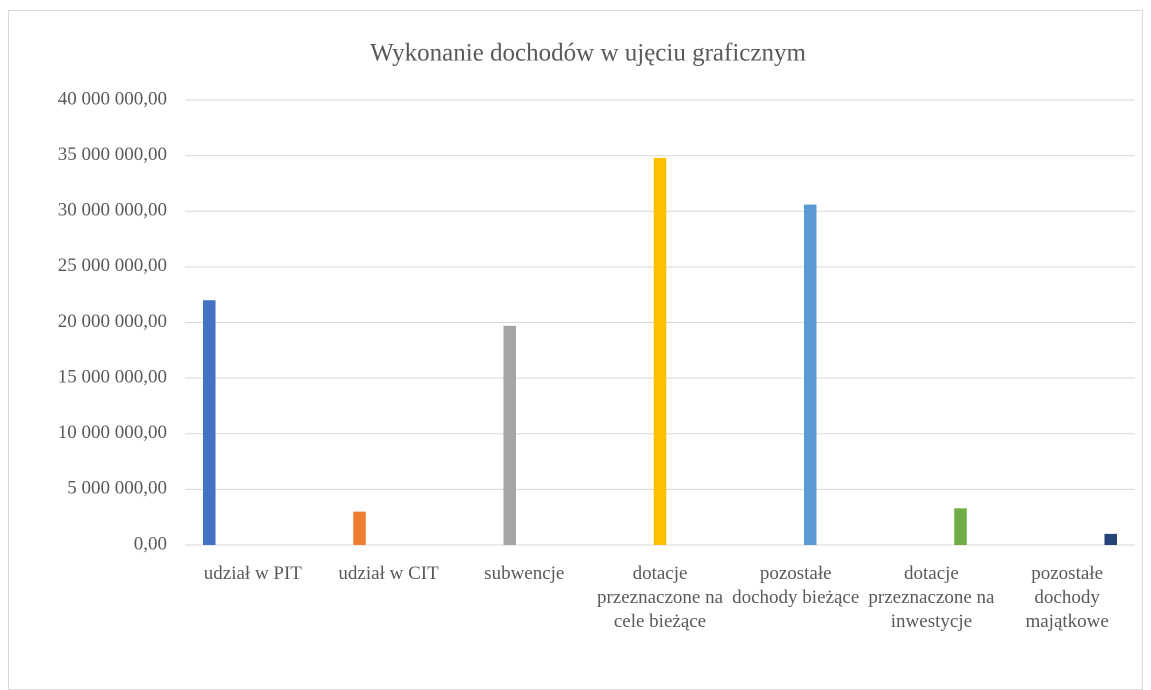  Describe the element at coordinates (931, 597) in the screenshot. I see `x-tick-label: dotacje przeznaczone na inwestycje` at that location.